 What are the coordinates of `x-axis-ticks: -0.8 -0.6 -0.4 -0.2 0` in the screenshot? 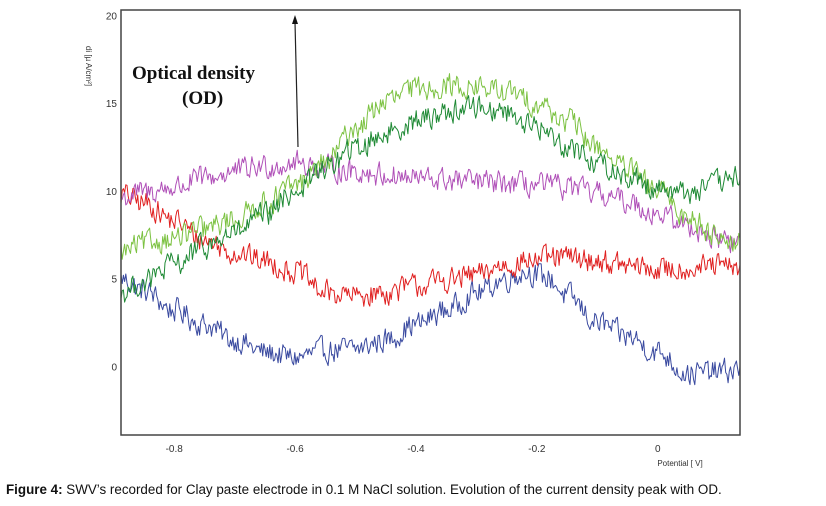 It's located at (413, 449).